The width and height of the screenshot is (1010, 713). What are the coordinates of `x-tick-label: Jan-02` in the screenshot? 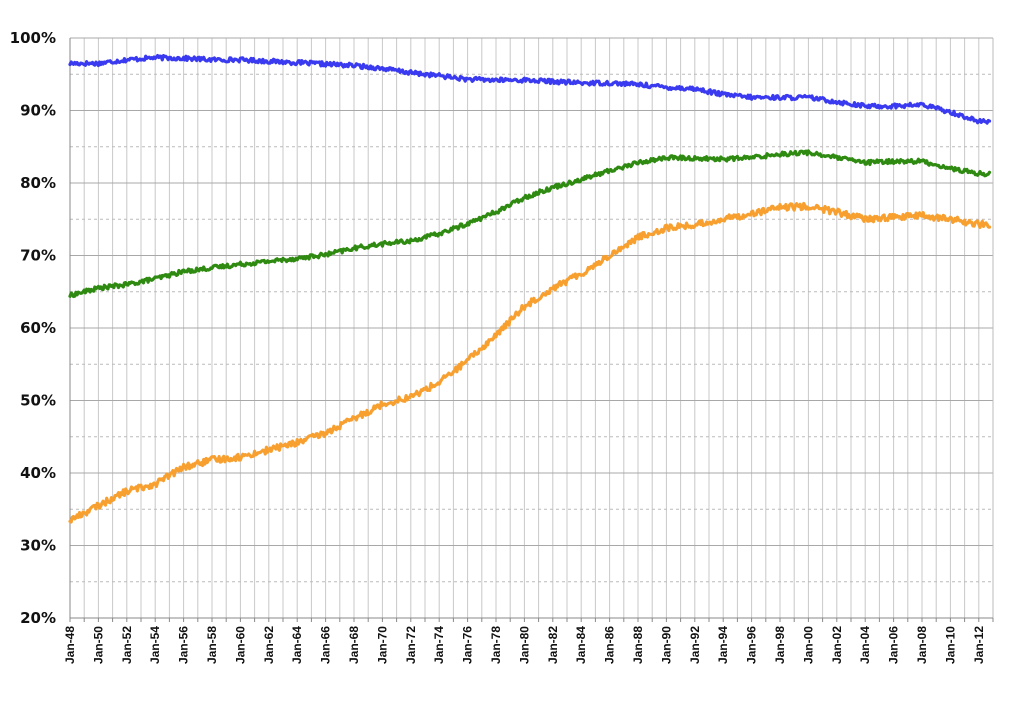 It's located at (837, 645).